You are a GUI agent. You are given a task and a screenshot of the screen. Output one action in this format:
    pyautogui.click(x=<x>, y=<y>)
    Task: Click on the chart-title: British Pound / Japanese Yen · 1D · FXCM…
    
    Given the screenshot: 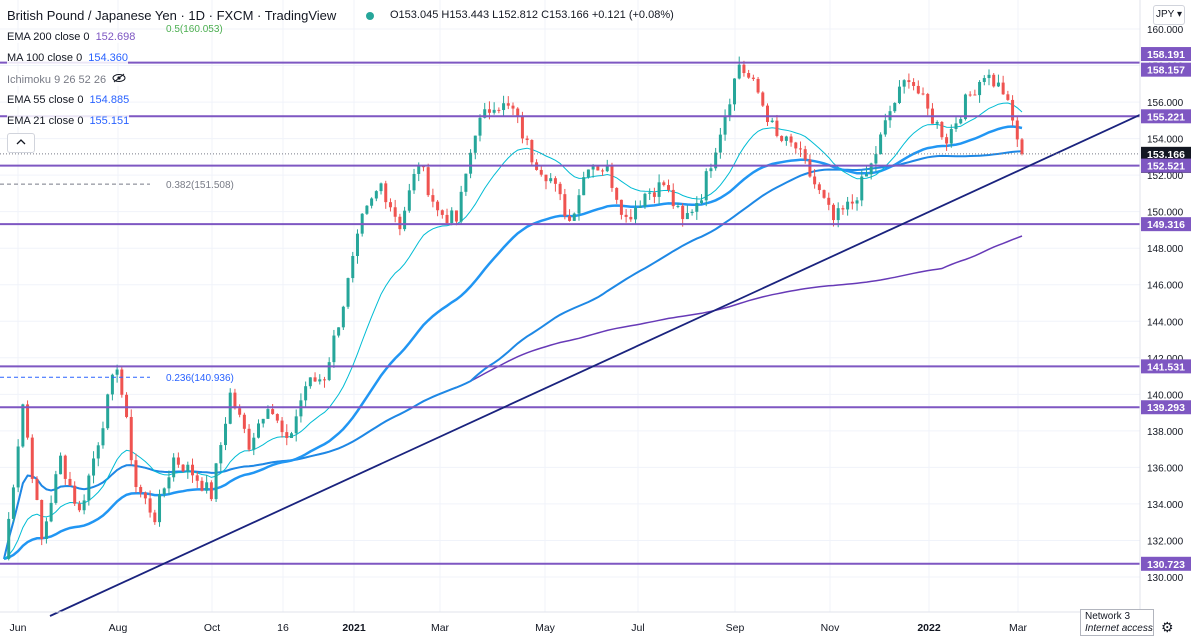 What is the action you would take?
    pyautogui.click(x=172, y=15)
    